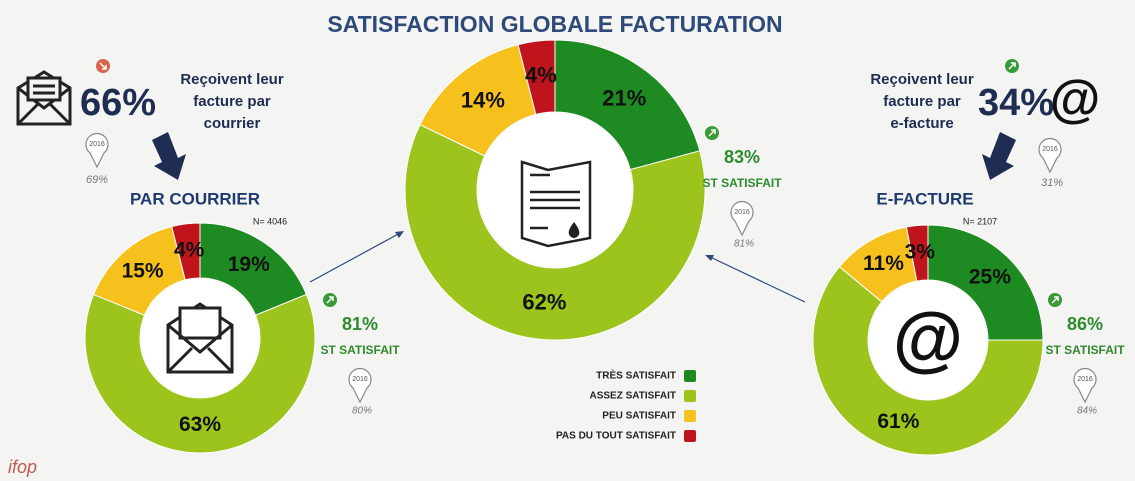 This screenshot has height=481, width=1135. What do you see at coordinates (270, 221) in the screenshot?
I see `donut-note: N= 4046` at bounding box center [270, 221].